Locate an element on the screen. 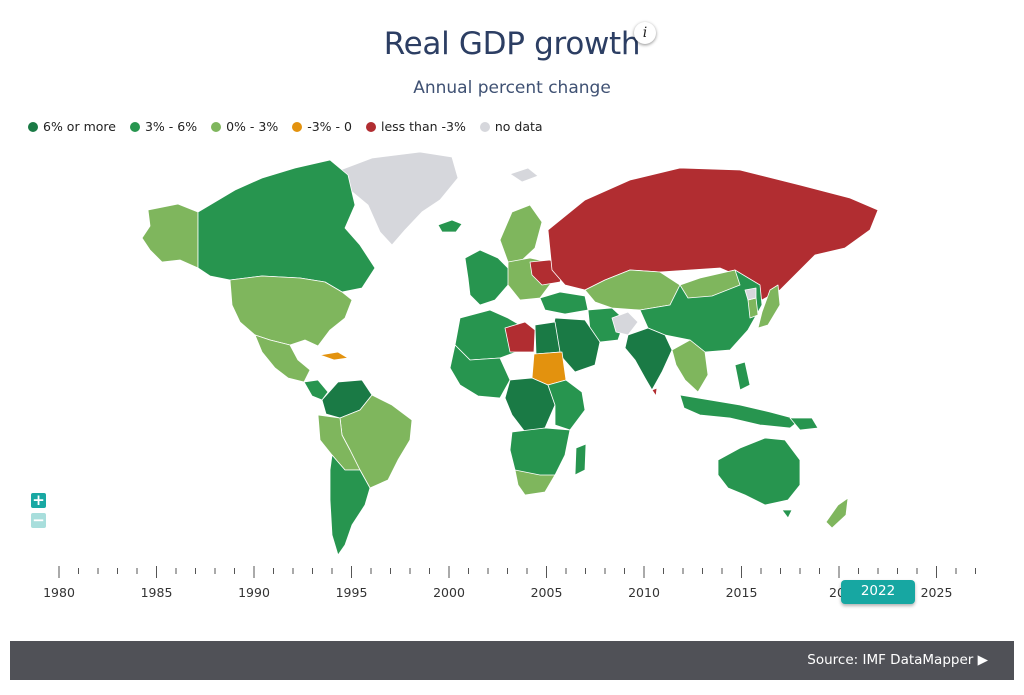 The image size is (1024, 695). region-madagascar is located at coordinates (580, 459).